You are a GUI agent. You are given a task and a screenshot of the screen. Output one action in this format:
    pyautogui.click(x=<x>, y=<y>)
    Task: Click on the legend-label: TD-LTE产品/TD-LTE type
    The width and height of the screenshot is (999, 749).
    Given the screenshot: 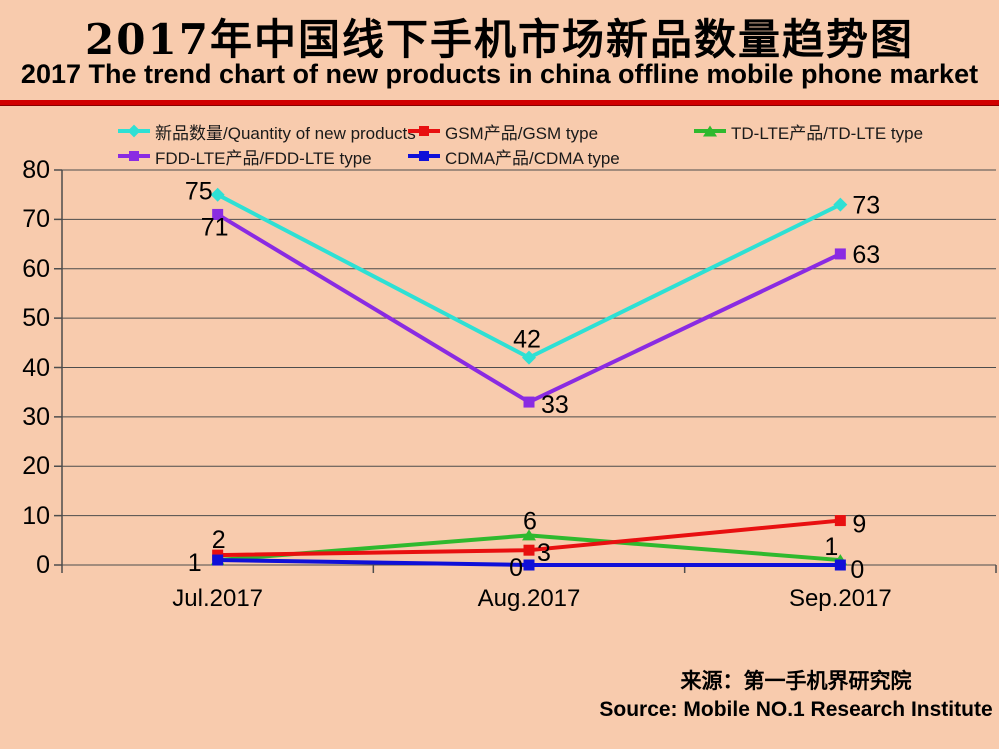 What is the action you would take?
    pyautogui.click(x=827, y=133)
    